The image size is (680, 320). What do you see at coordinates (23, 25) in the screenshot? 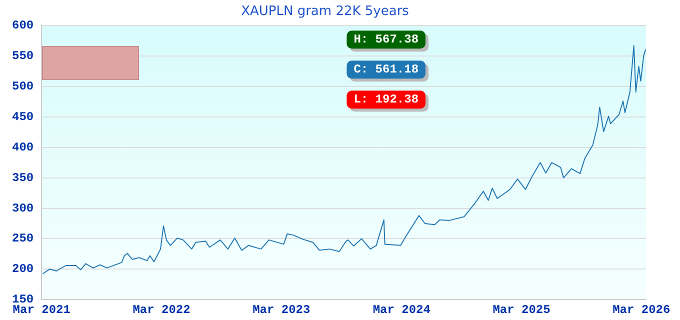
I see `y-tick-label: 600` at bounding box center [23, 25].